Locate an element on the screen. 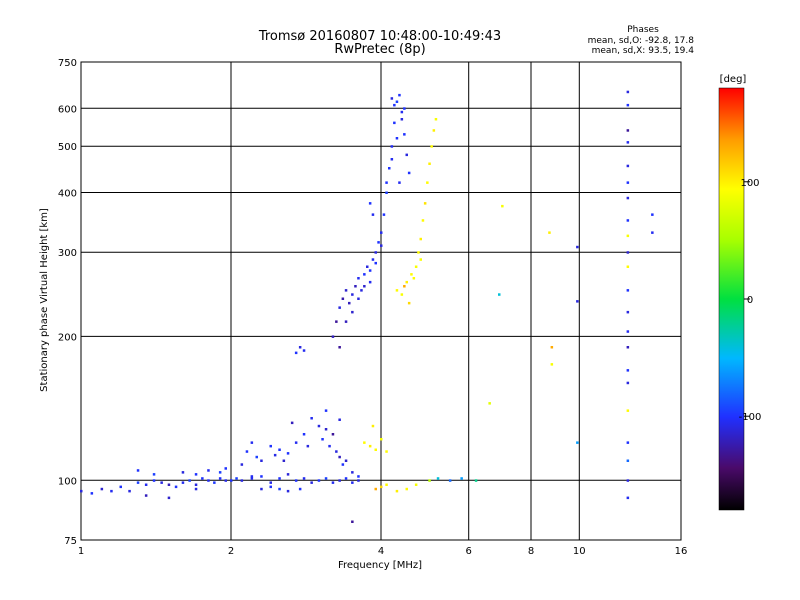 Image resolution: width=800 pixels, height=600 pixels. y-axis-label: Stationary phase Virtual Height [km] is located at coordinates (44, 300).